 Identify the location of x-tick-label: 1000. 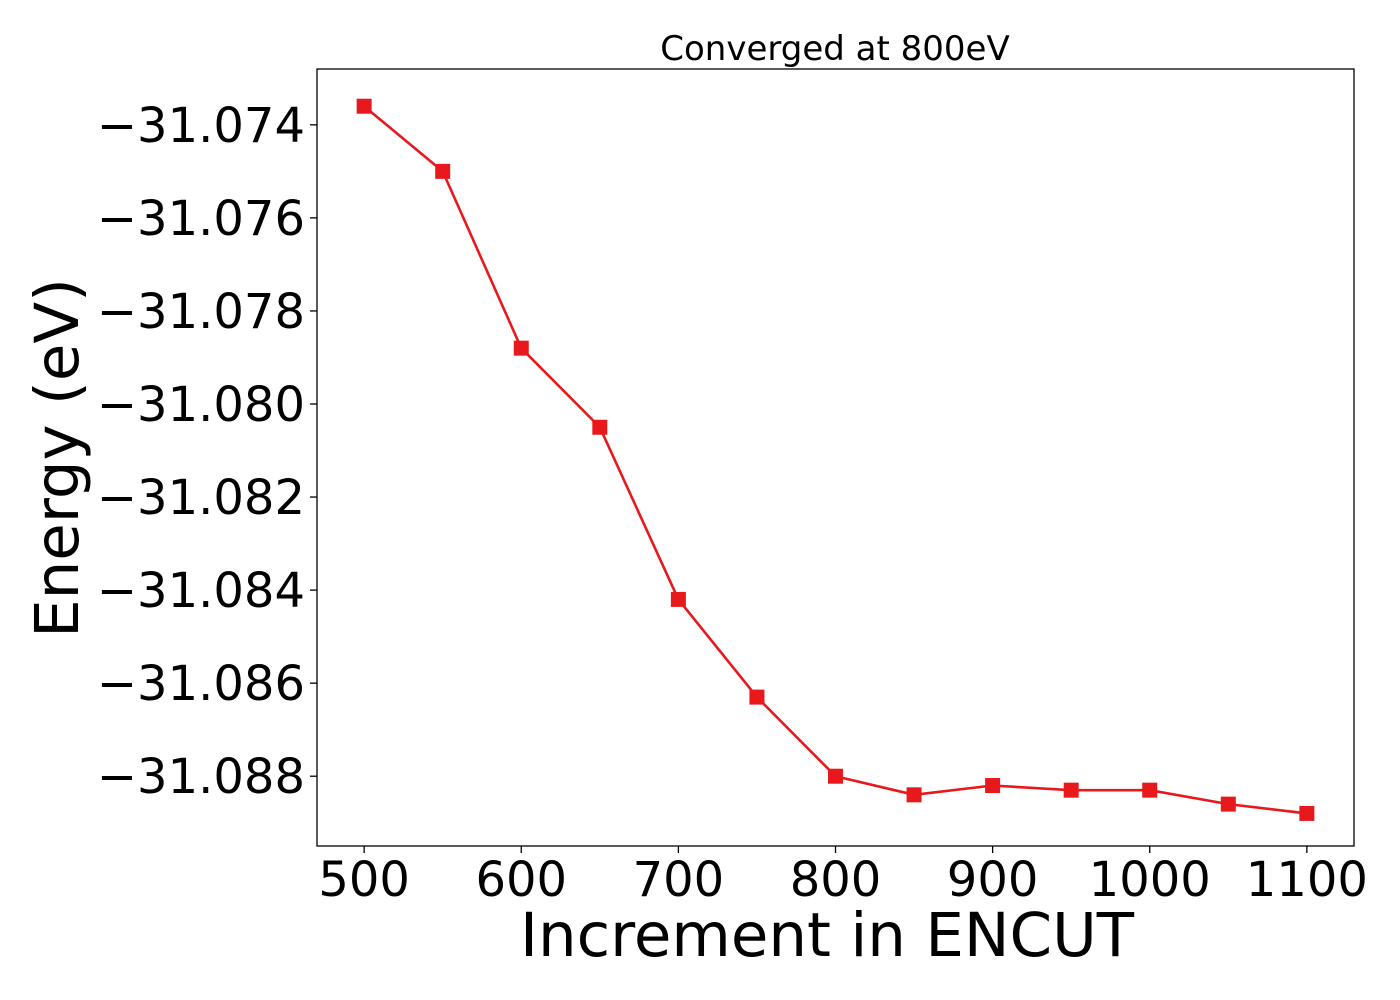
(1150, 880).